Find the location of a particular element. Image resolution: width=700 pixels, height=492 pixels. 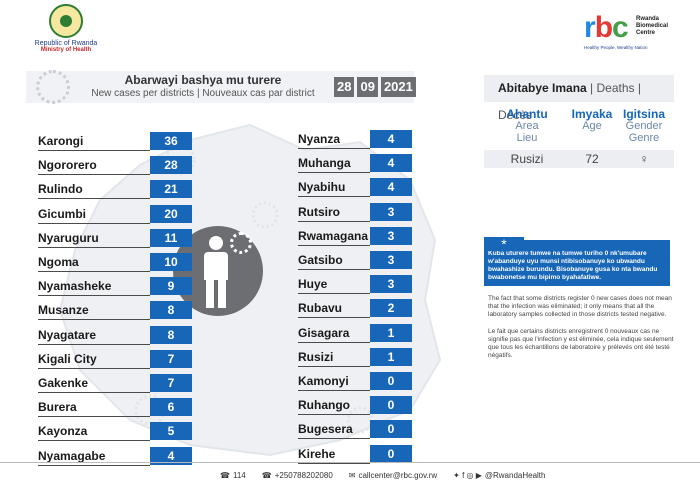

district-name: Gatsibo is located at coordinates (320, 260).